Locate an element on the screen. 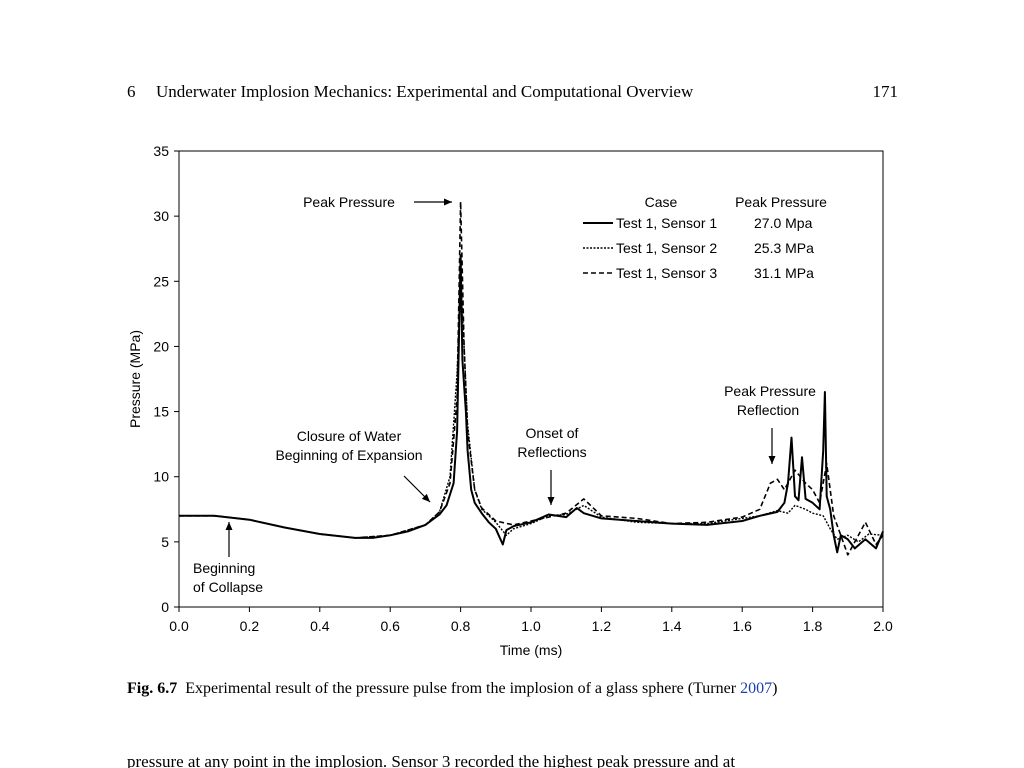 This screenshot has width=1024, height=768. legend-header-peak: Peak Pressure is located at coordinates (781, 202).